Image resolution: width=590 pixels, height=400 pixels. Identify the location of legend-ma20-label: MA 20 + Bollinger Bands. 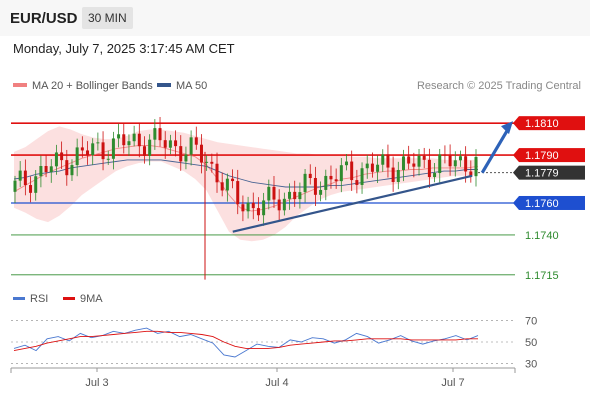
(92, 86).